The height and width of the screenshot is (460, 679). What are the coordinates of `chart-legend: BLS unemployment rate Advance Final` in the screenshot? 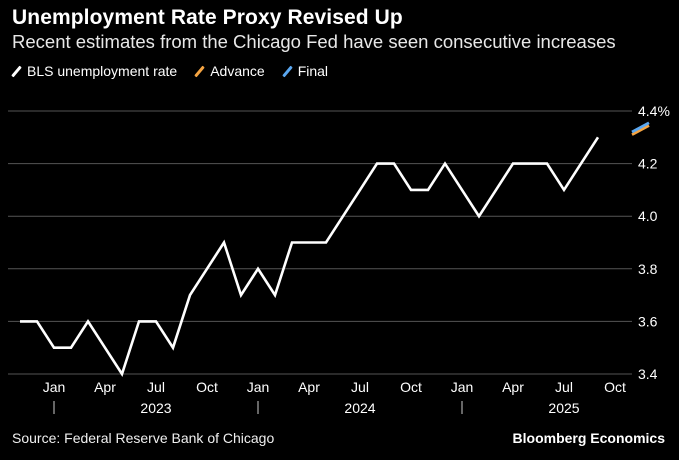 It's located at (178, 71).